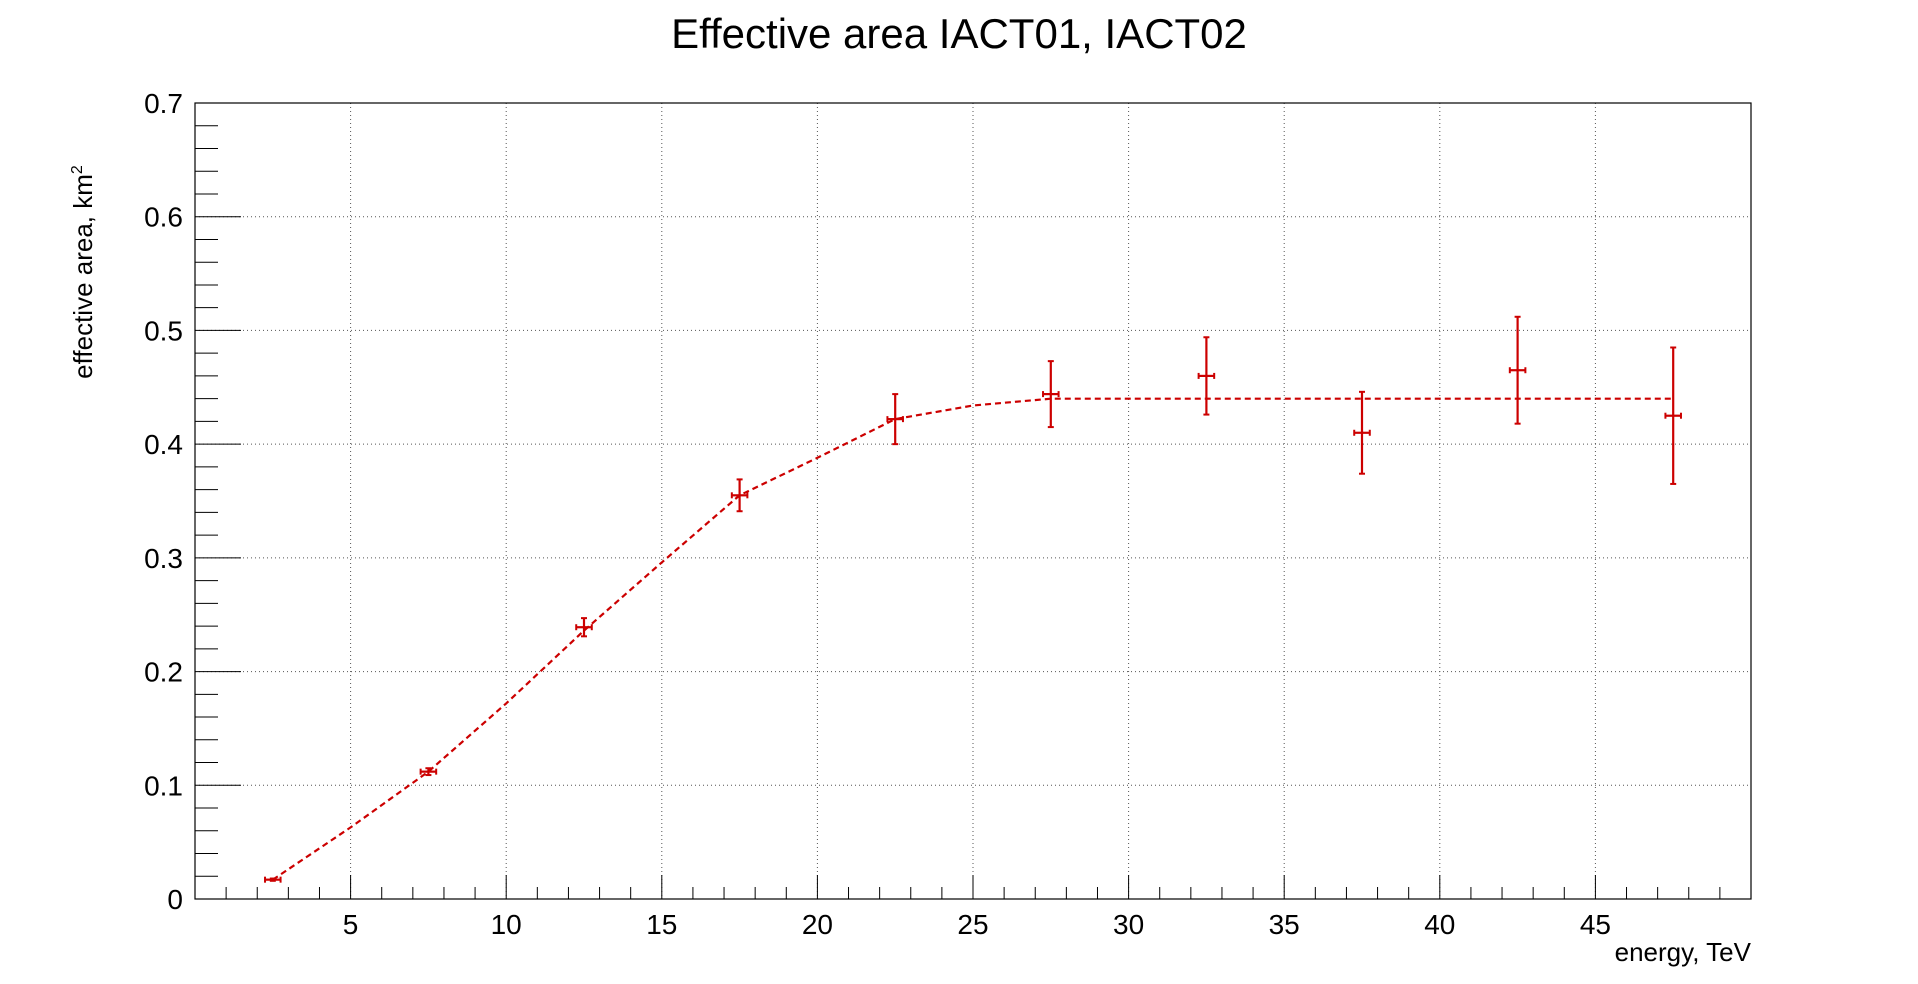 Image resolution: width=1918 pixels, height=984 pixels. I want to click on y-axis-title-superscript: 2, so click(77, 169).